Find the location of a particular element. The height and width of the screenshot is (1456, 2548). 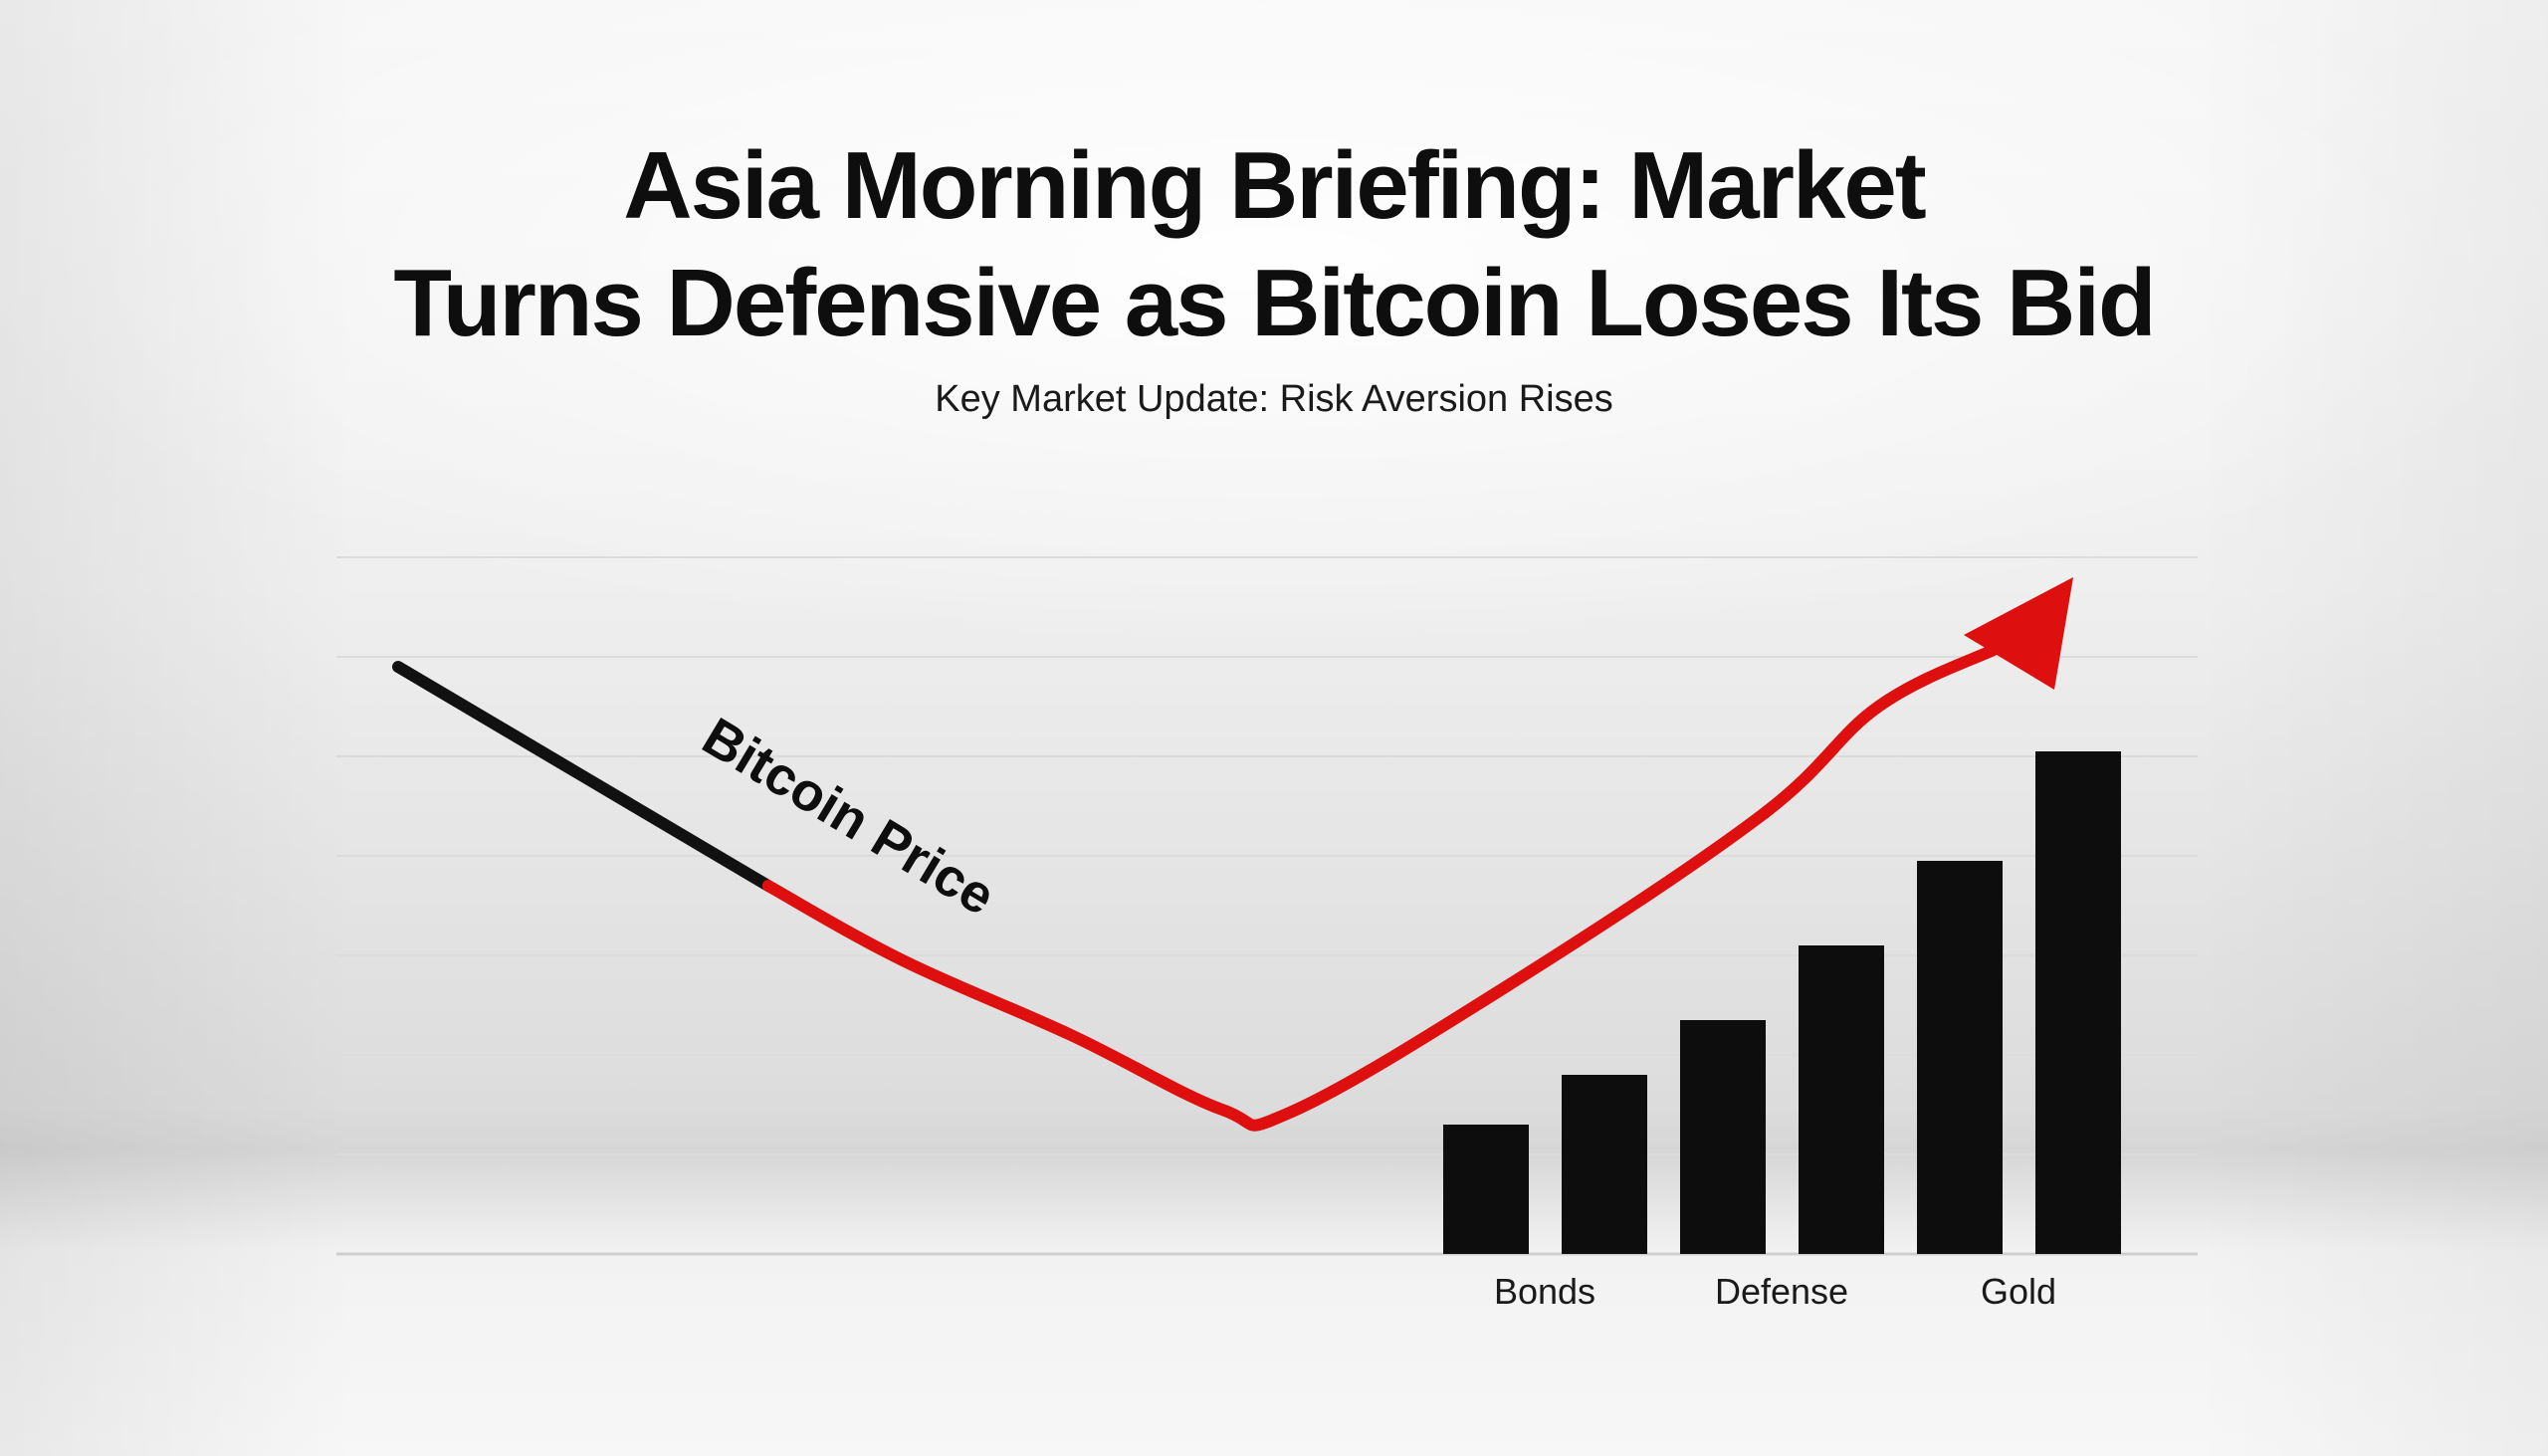

category-label: Bonds is located at coordinates (1544, 1291).